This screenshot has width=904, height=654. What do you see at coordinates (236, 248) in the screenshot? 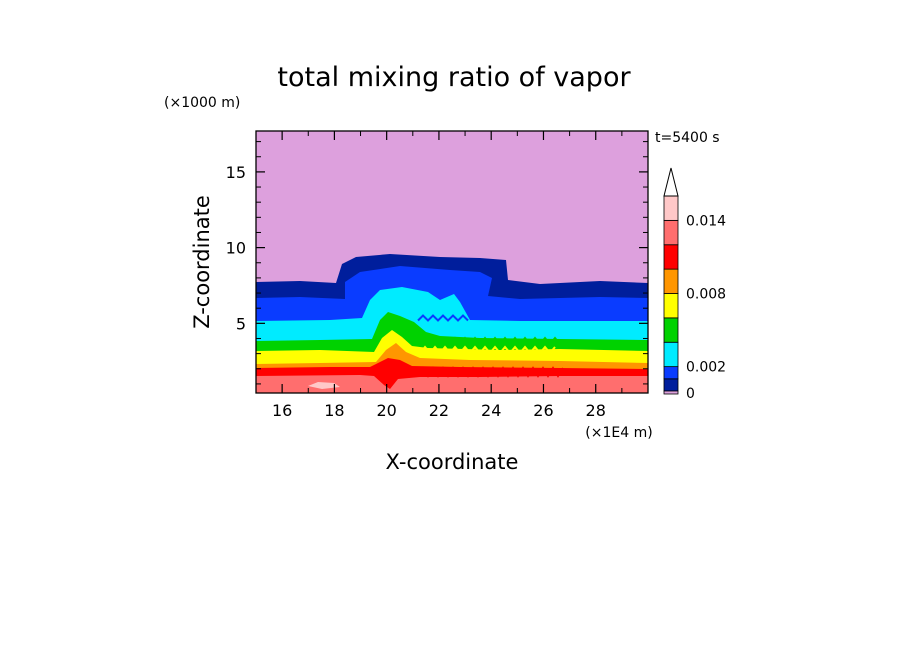
I see `y-tick-label: 10` at bounding box center [236, 248].